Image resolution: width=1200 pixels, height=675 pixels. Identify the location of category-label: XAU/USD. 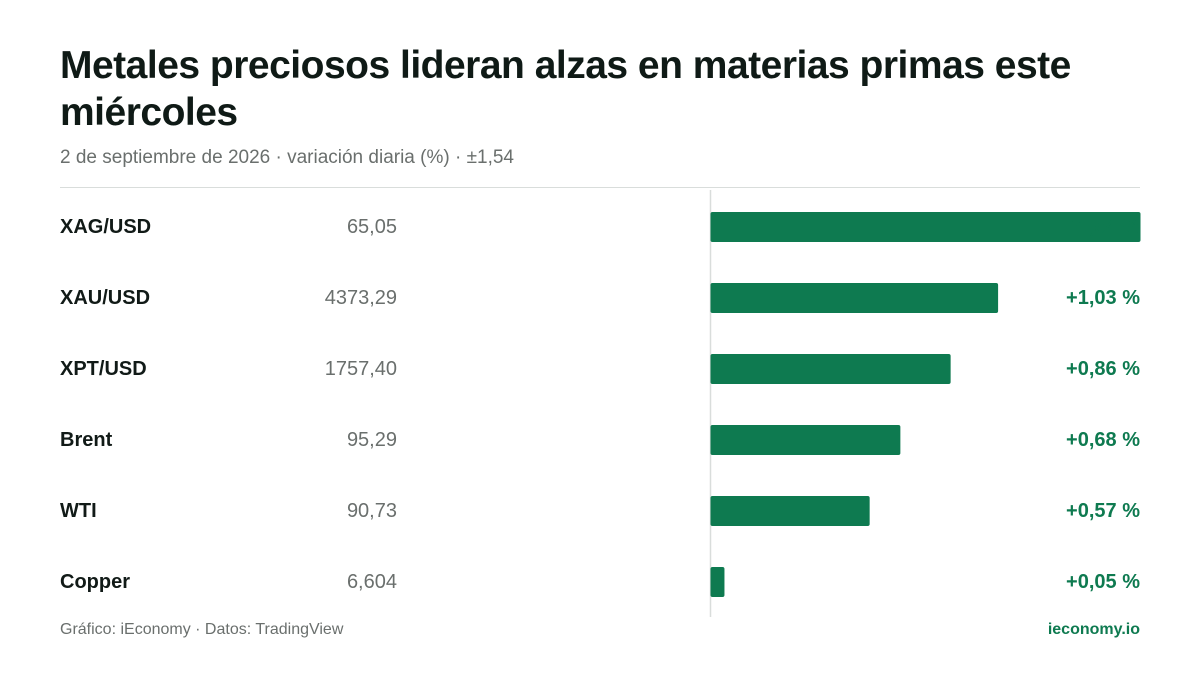
(105, 298).